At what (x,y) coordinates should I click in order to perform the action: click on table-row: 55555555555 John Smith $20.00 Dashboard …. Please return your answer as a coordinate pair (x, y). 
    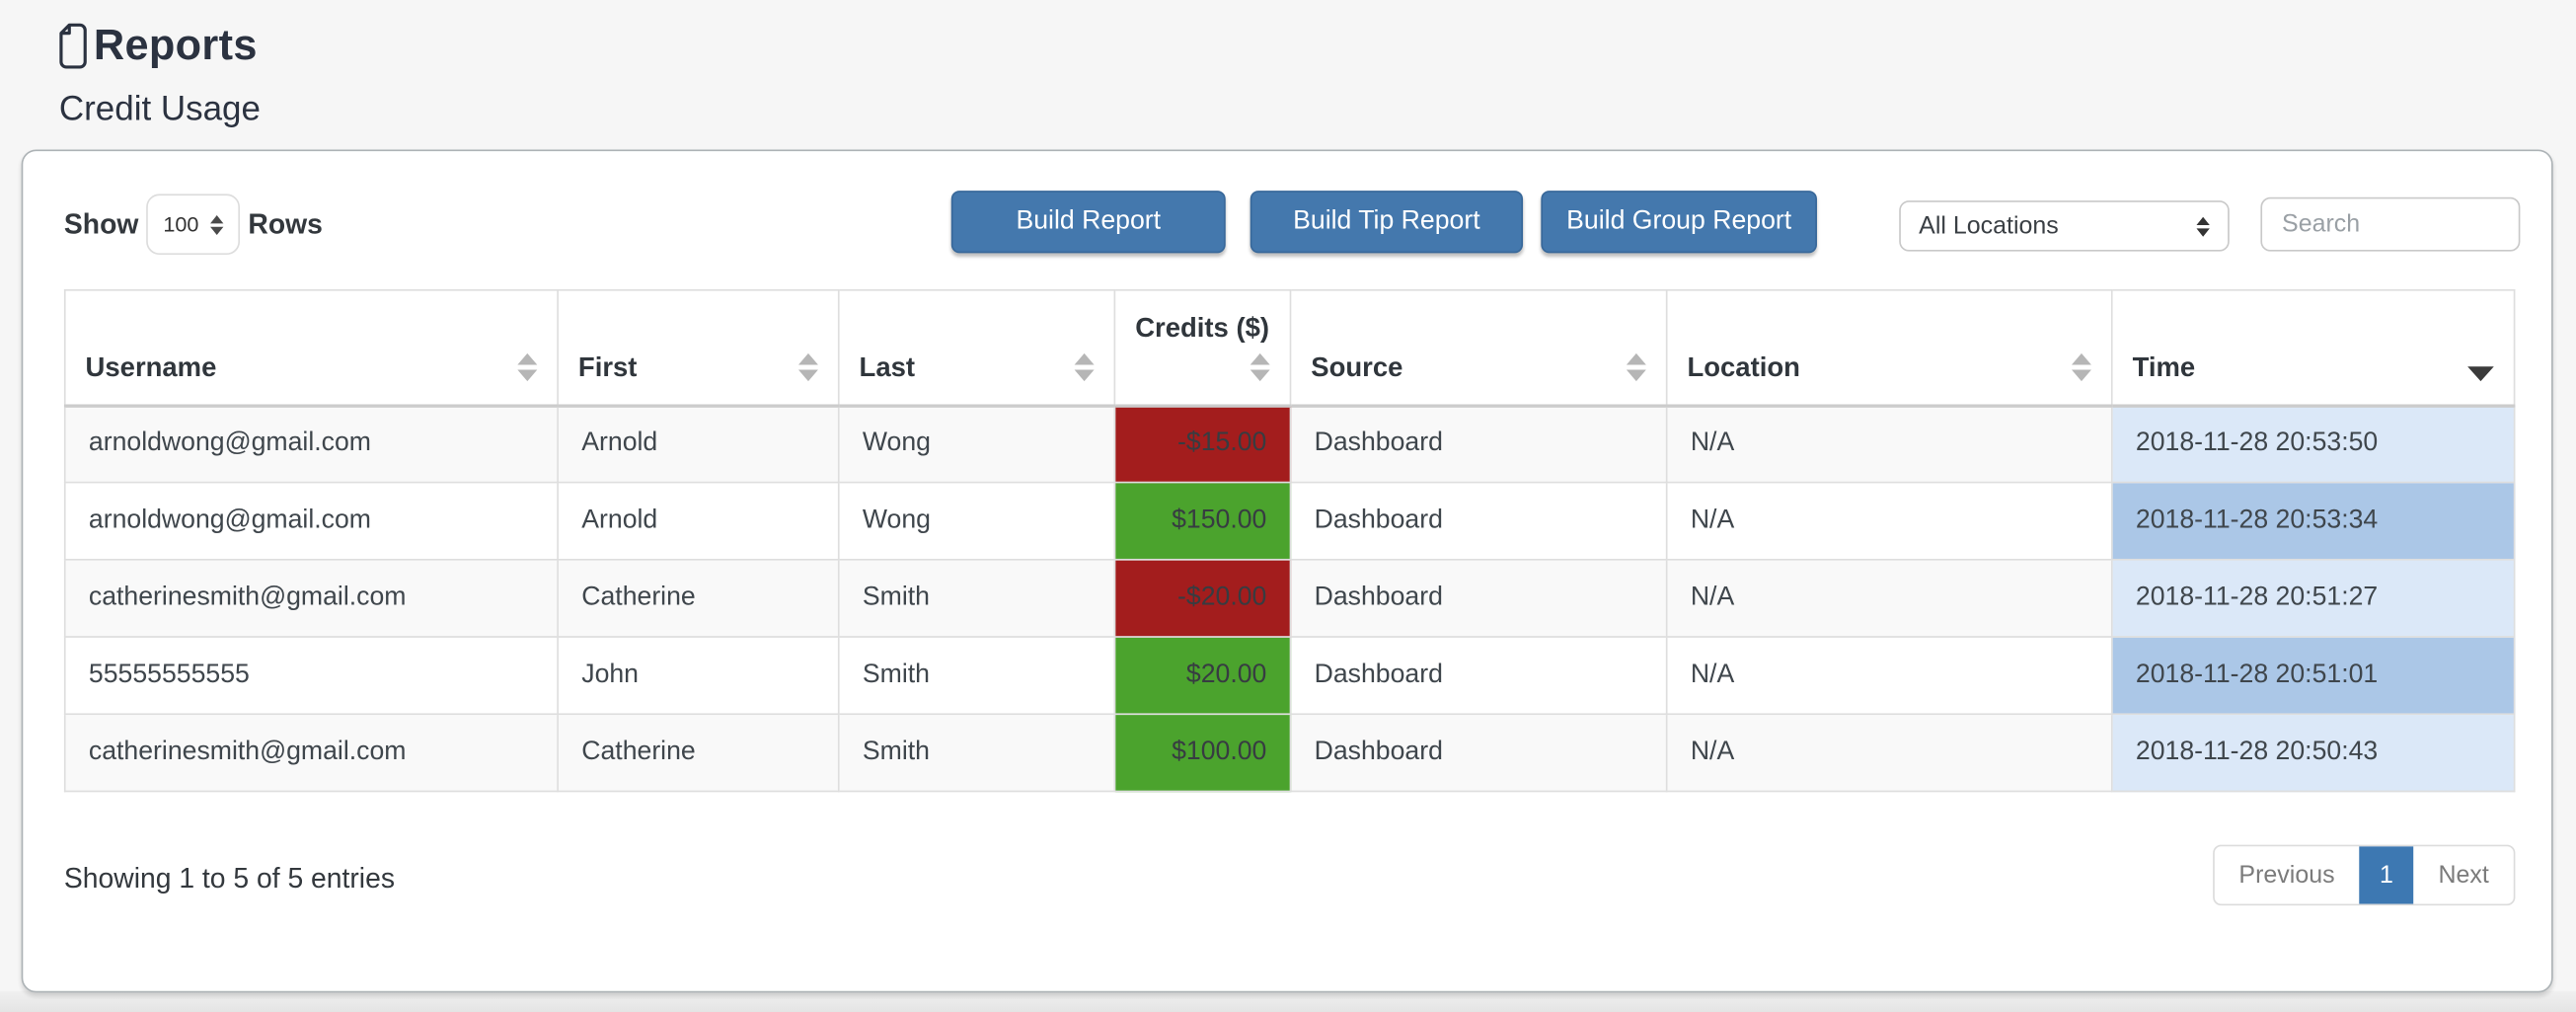
    Looking at the image, I should click on (1289, 676).